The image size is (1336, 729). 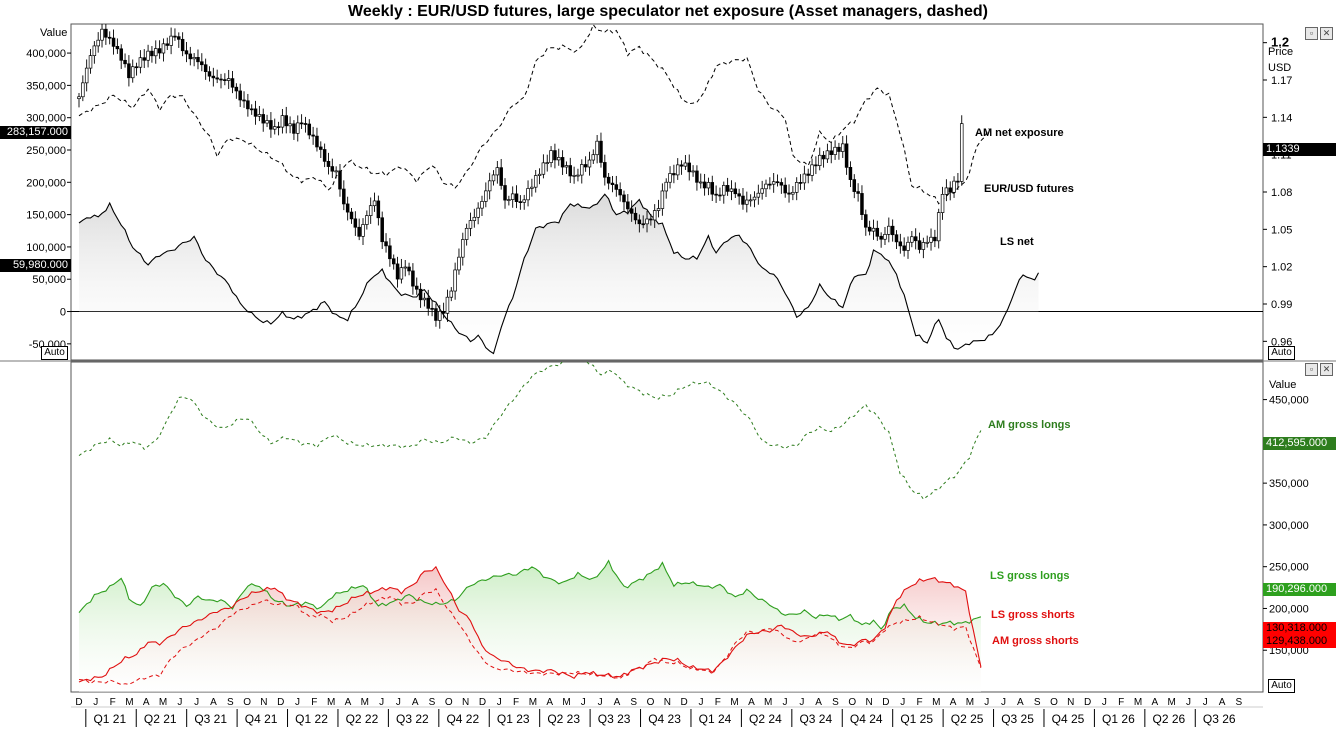 I want to click on x-month-label: O, so click(x=449, y=702).